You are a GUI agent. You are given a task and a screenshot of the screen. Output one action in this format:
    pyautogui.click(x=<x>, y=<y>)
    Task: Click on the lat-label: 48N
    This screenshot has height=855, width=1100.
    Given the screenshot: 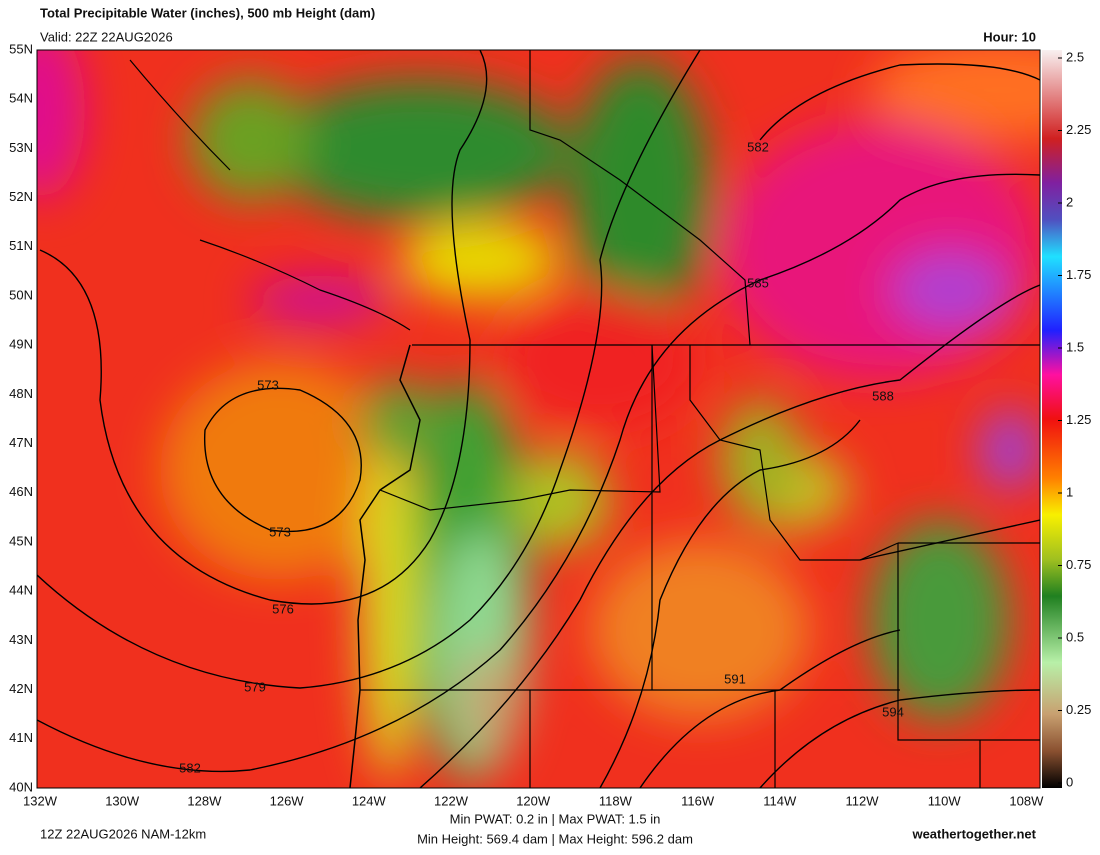 What is the action you would take?
    pyautogui.click(x=21, y=393)
    